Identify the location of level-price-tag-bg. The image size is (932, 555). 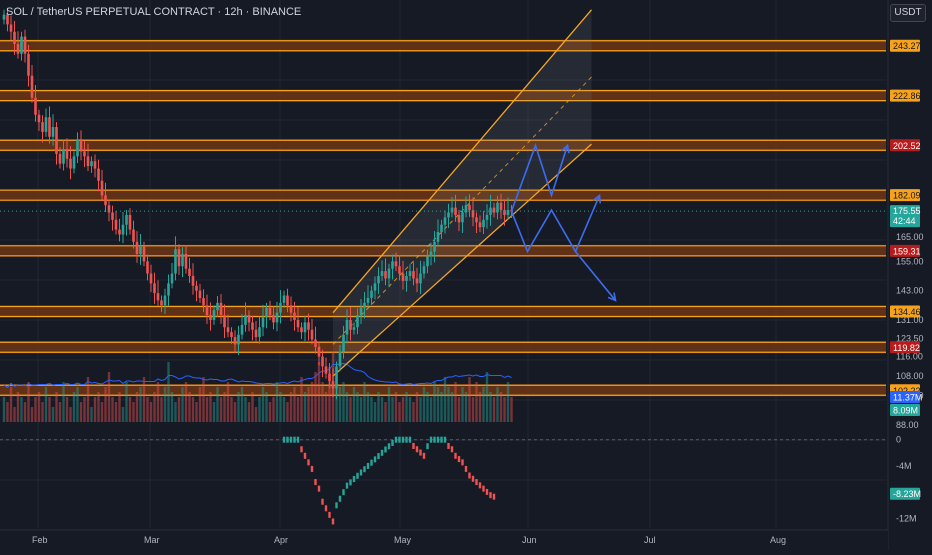
(905, 145).